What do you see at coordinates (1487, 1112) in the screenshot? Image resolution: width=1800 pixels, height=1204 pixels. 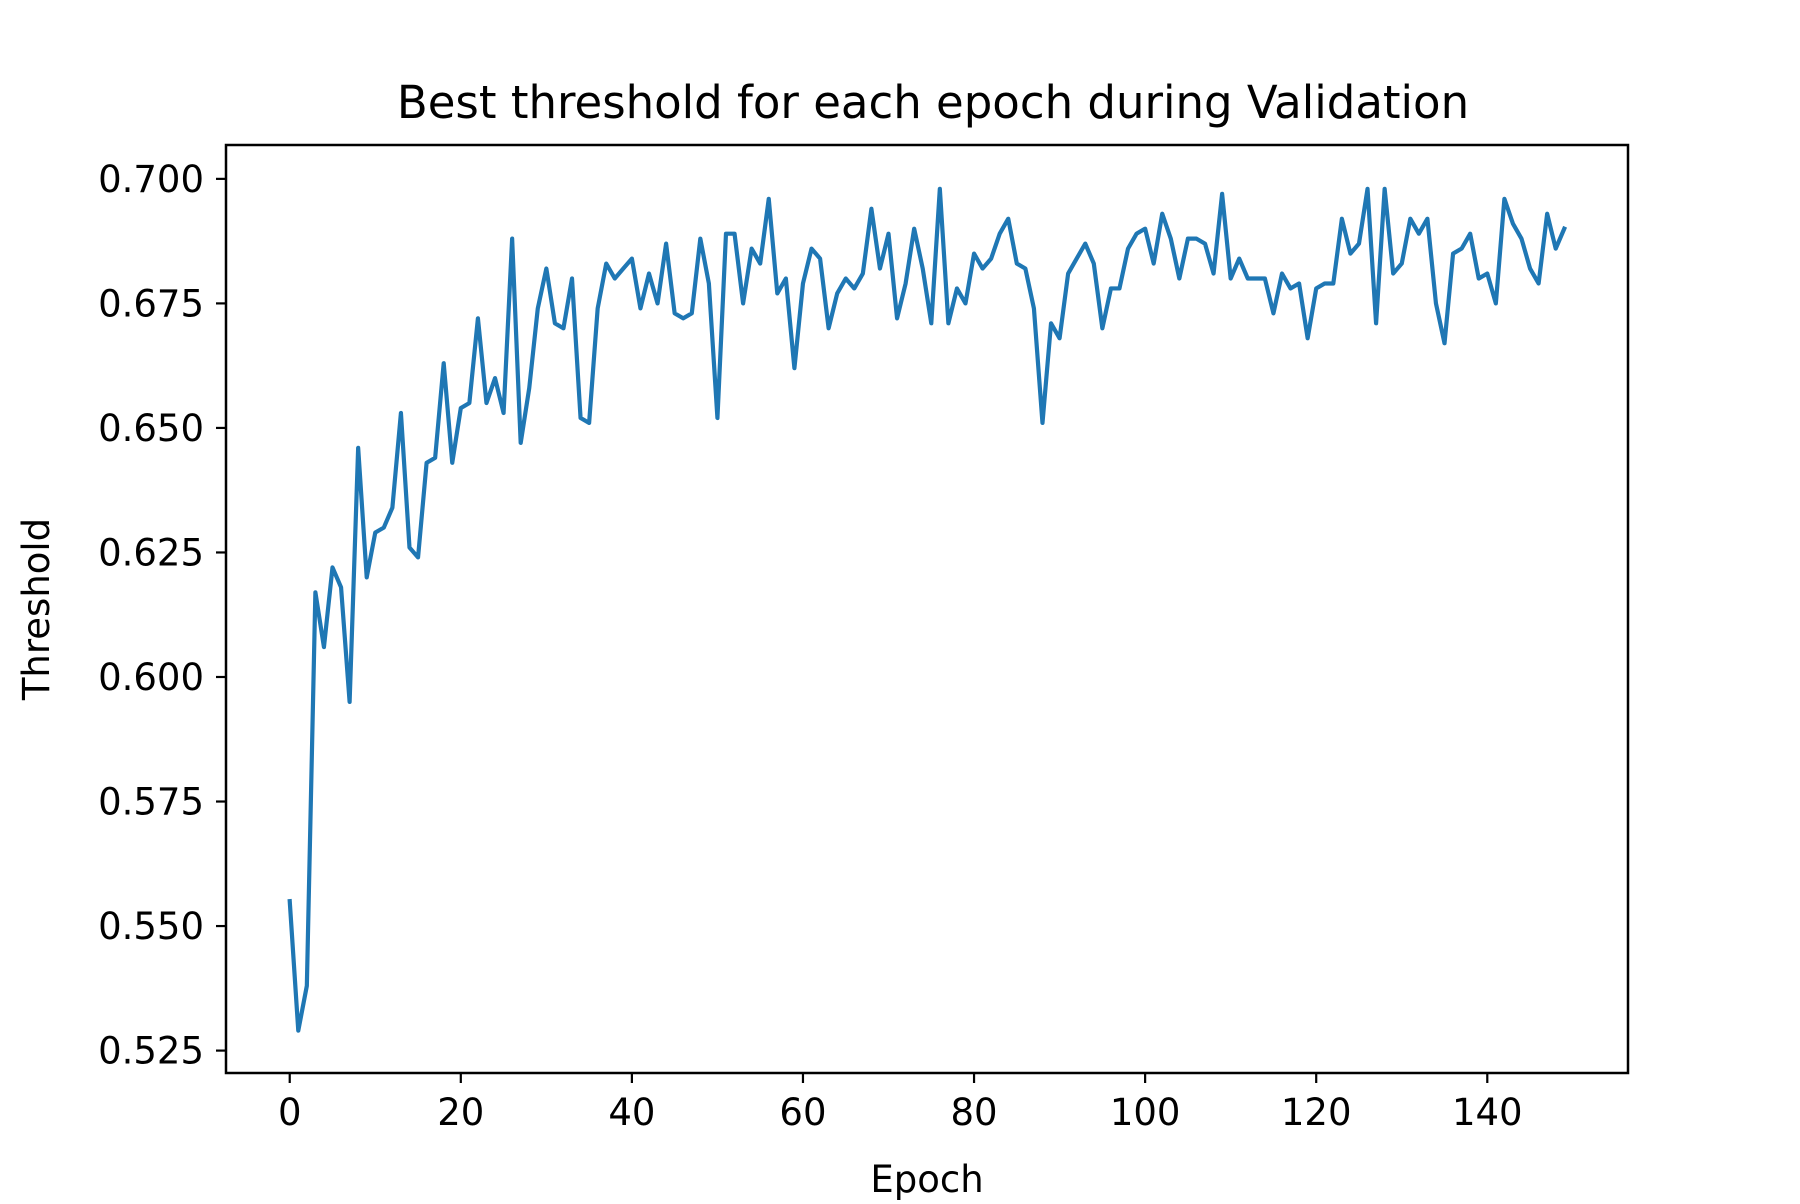 I see `x-tick-label: 140` at bounding box center [1487, 1112].